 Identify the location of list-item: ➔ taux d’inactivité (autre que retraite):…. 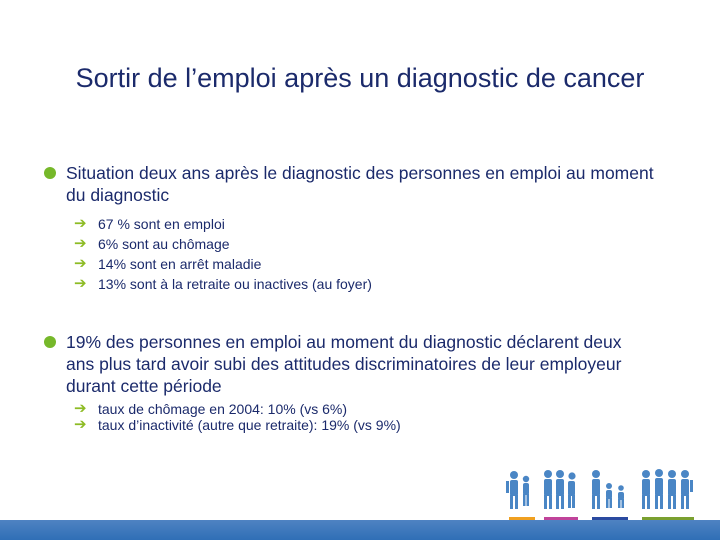
(237, 425).